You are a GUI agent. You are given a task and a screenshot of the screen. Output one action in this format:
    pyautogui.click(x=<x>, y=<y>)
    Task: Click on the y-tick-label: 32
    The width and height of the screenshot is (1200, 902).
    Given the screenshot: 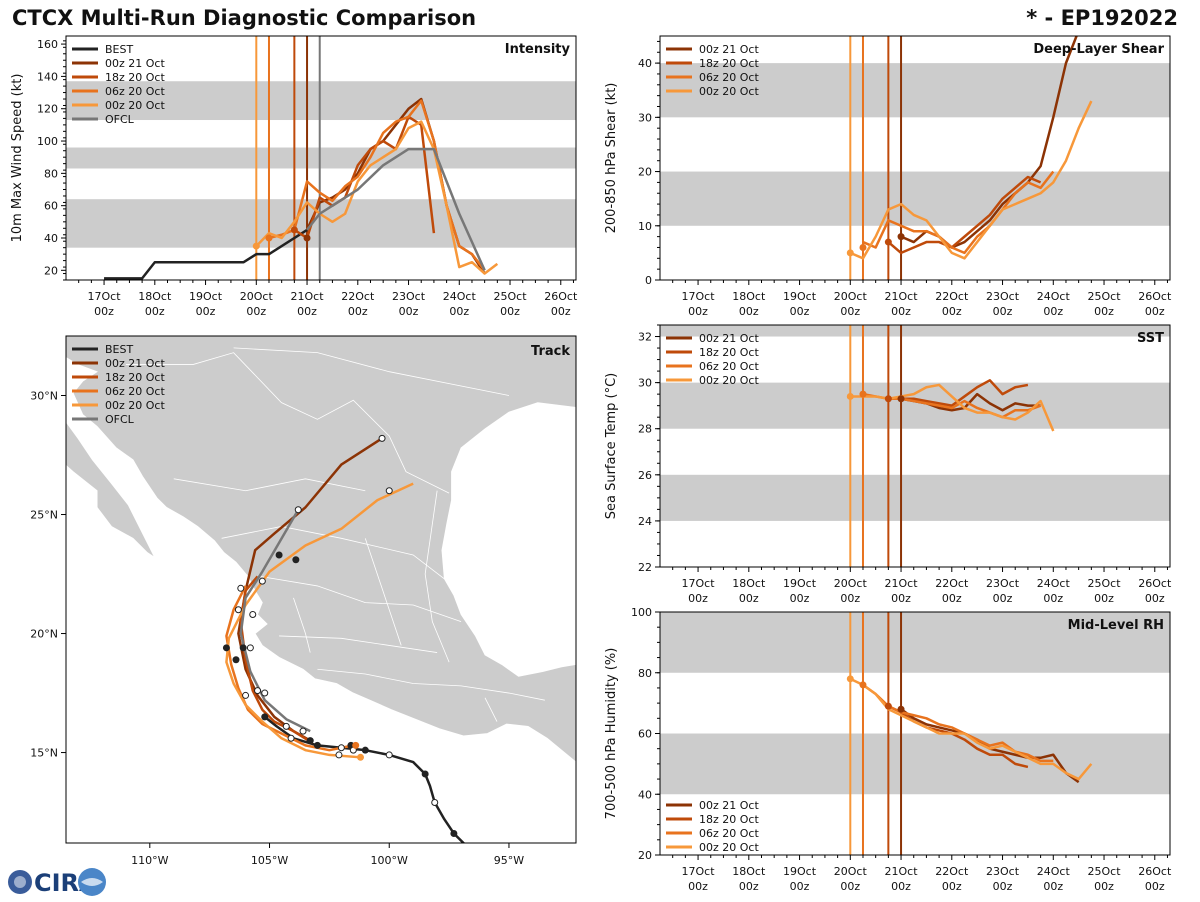 What is the action you would take?
    pyautogui.click(x=645, y=337)
    